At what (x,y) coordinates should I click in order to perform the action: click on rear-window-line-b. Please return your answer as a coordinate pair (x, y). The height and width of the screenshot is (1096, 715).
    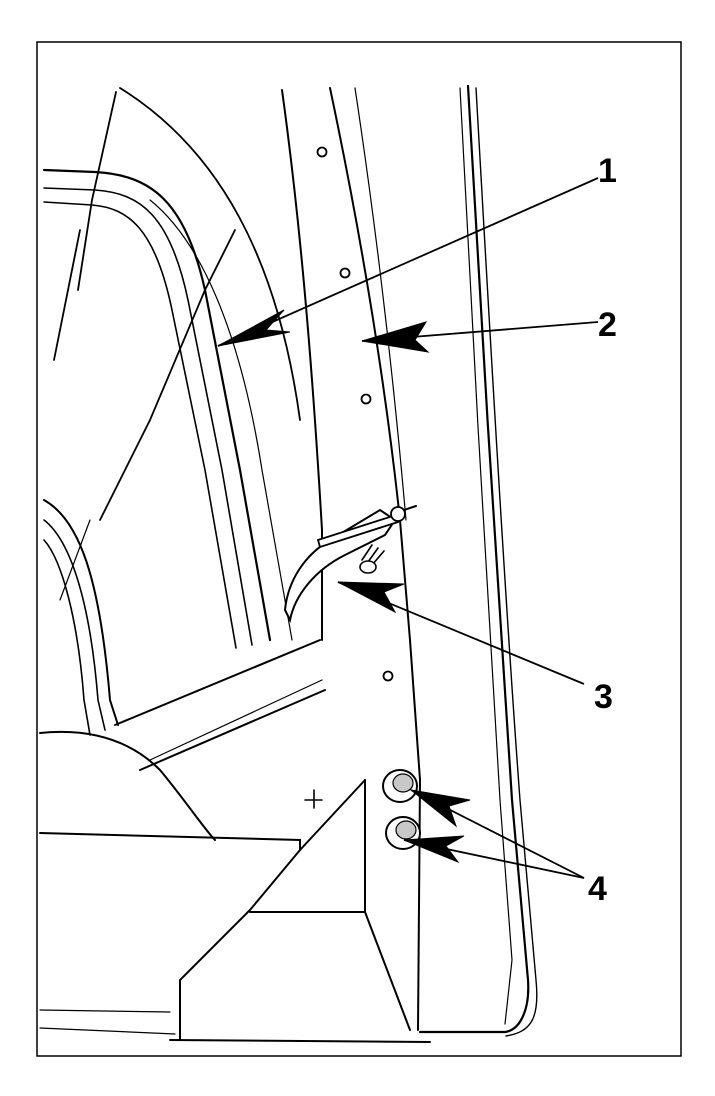
    Looking at the image, I should click on (67, 295).